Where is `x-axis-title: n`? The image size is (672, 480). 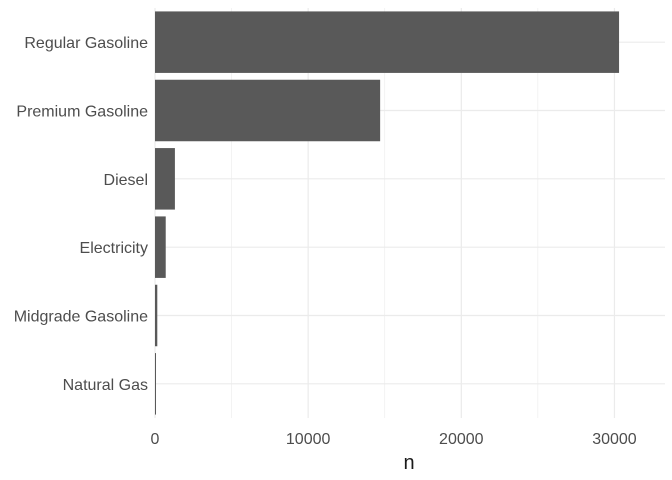 x-axis-title: n is located at coordinates (408, 463).